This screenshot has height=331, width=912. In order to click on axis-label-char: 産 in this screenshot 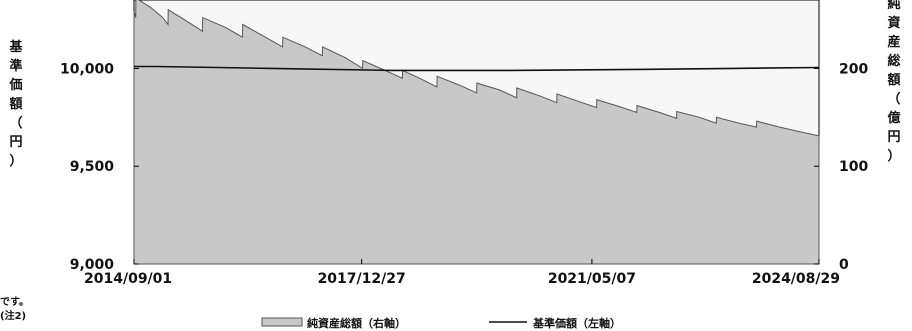, I will do `click(894, 42)`.